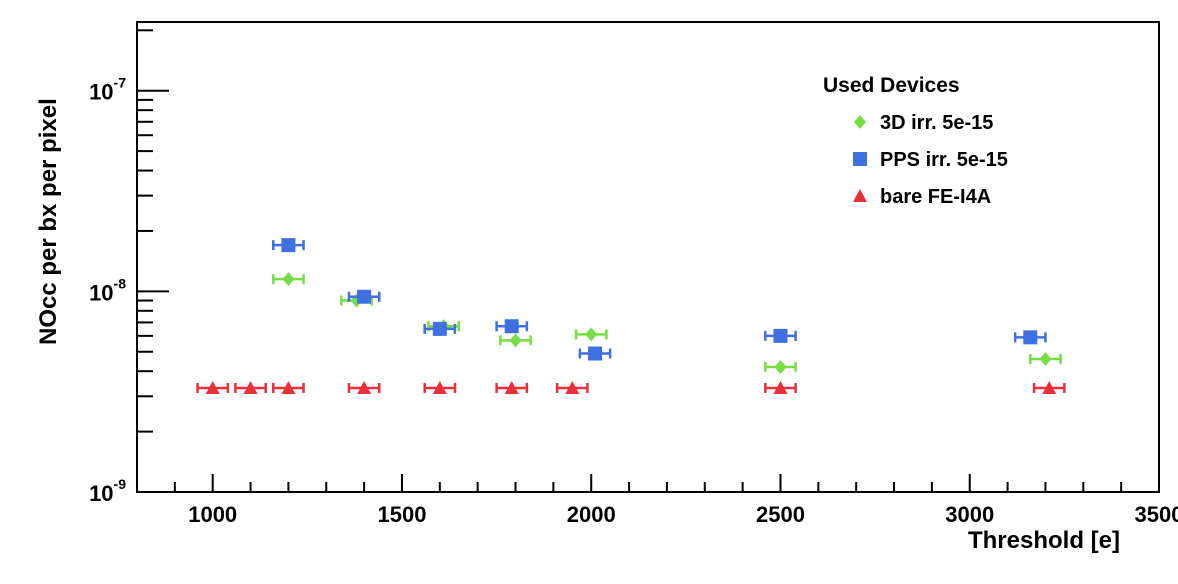 The image size is (1178, 584). Describe the element at coordinates (107, 90) in the screenshot. I see `y-tick-label: 10⁻⁷` at that location.